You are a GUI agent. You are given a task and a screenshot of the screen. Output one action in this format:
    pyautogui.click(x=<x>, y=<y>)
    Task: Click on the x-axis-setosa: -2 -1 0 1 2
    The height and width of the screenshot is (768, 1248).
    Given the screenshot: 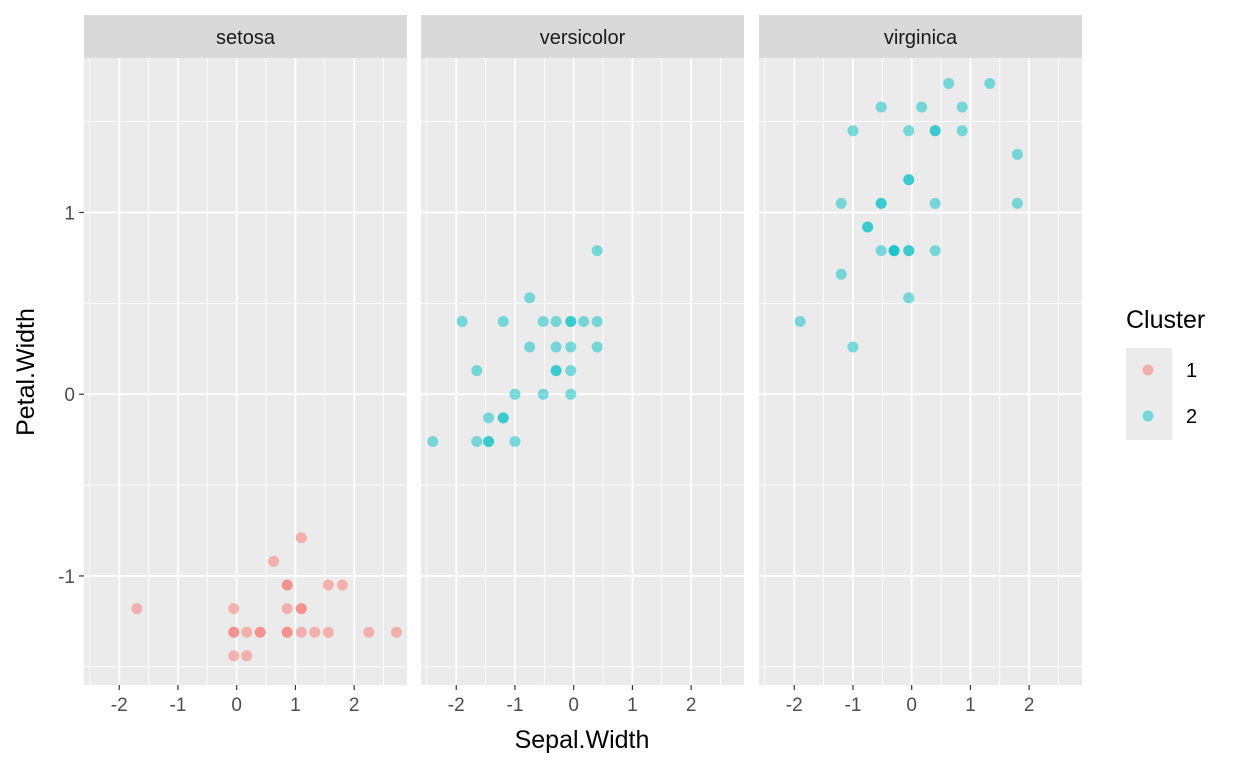 What is the action you would take?
    pyautogui.click(x=235, y=700)
    